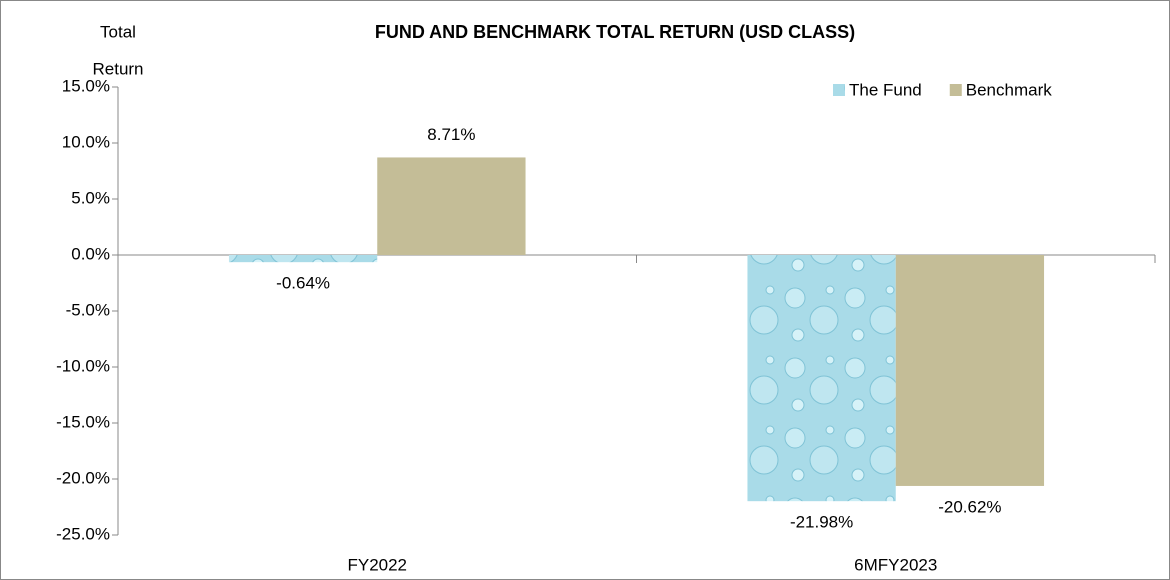 The height and width of the screenshot is (580, 1170). What do you see at coordinates (118, 31) in the screenshot?
I see `y-axis-label: Total` at bounding box center [118, 31].